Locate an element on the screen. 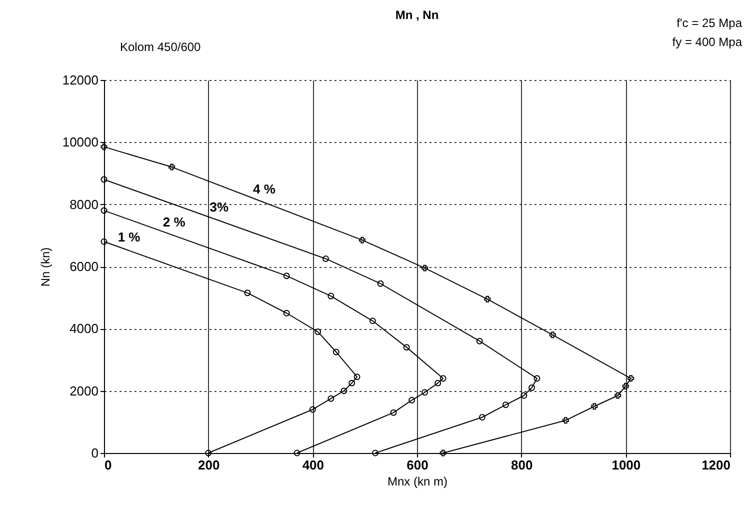 This screenshot has width=747, height=525. x-tick-label: 800 is located at coordinates (521, 465).